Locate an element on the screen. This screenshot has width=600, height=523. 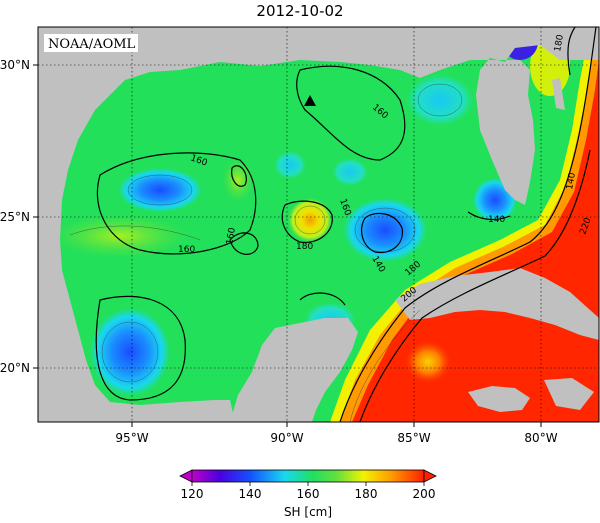
colorbar: 120 140 160 180 200 SH [cm] is located at coordinates (308, 494).